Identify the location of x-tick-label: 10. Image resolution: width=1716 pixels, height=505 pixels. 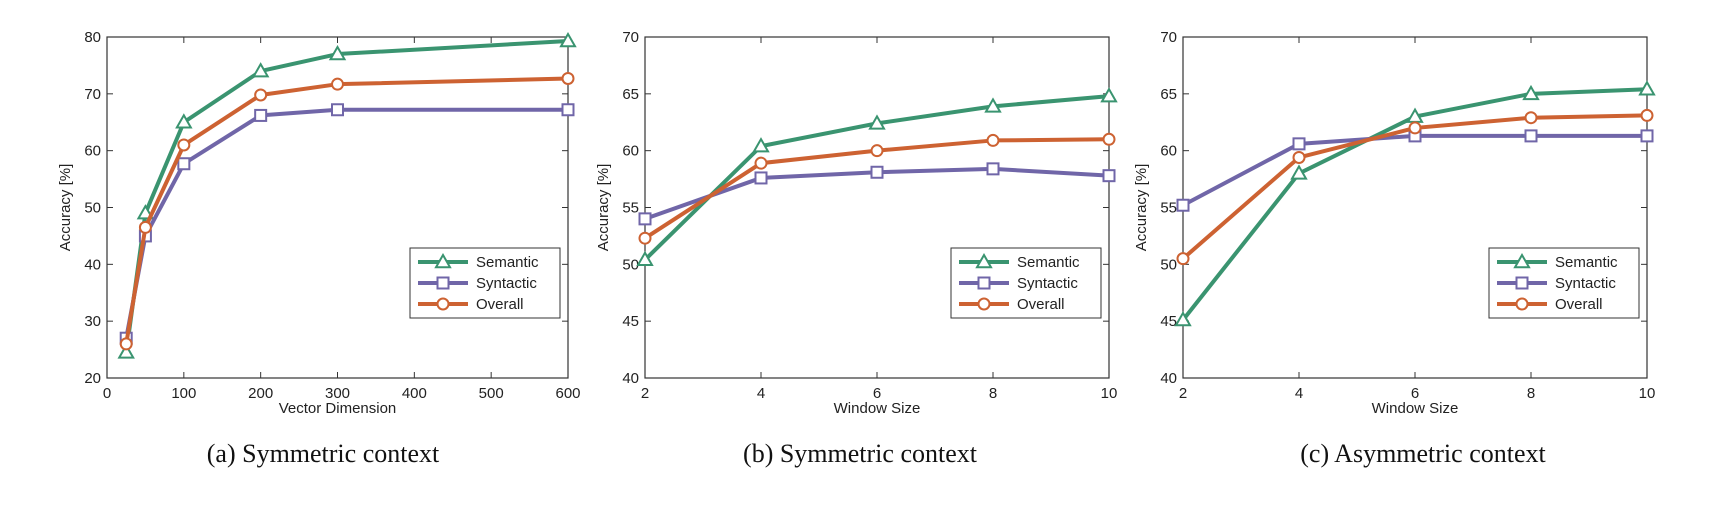
(1647, 393).